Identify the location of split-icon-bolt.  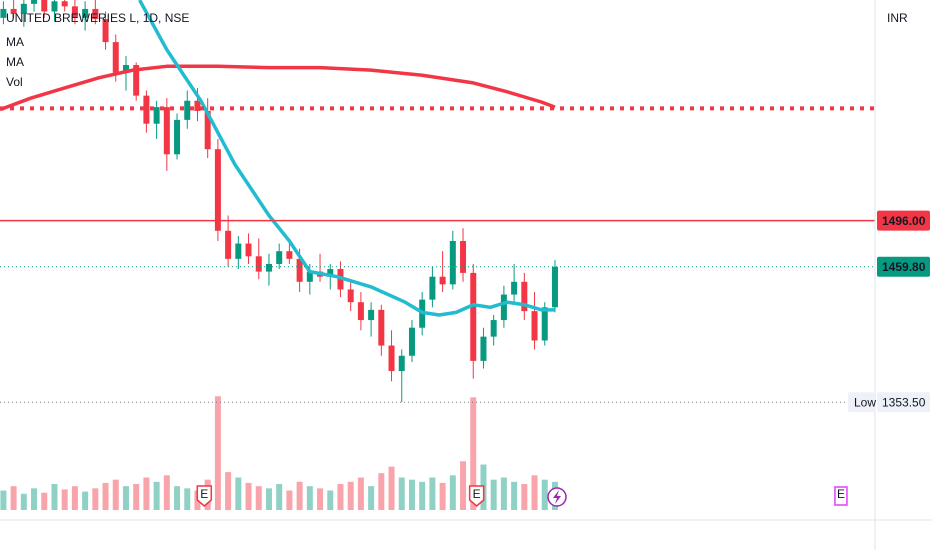
(557, 497).